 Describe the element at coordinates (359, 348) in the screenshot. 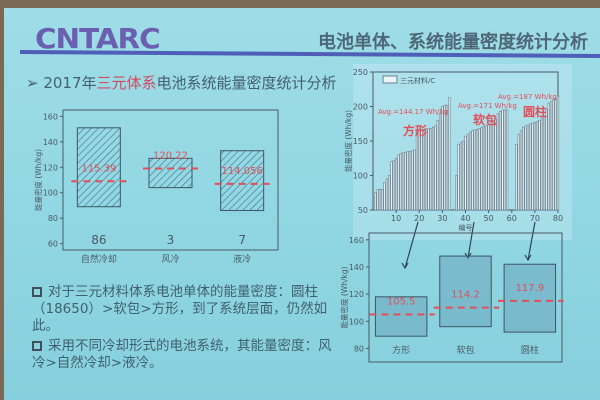

I see `y-tick-label: 80` at that location.